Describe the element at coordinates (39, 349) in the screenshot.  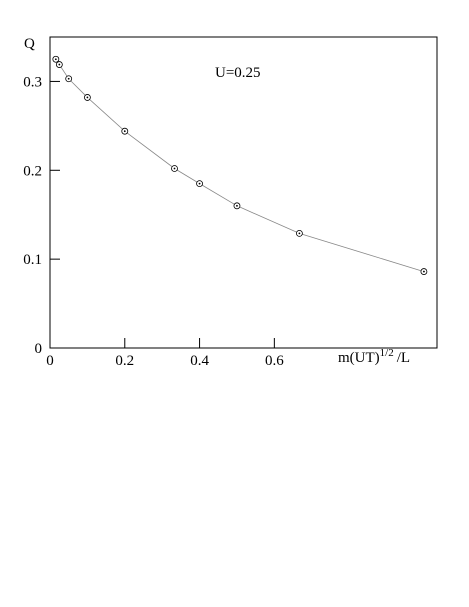
I see `y-tick-label: 0` at that location.